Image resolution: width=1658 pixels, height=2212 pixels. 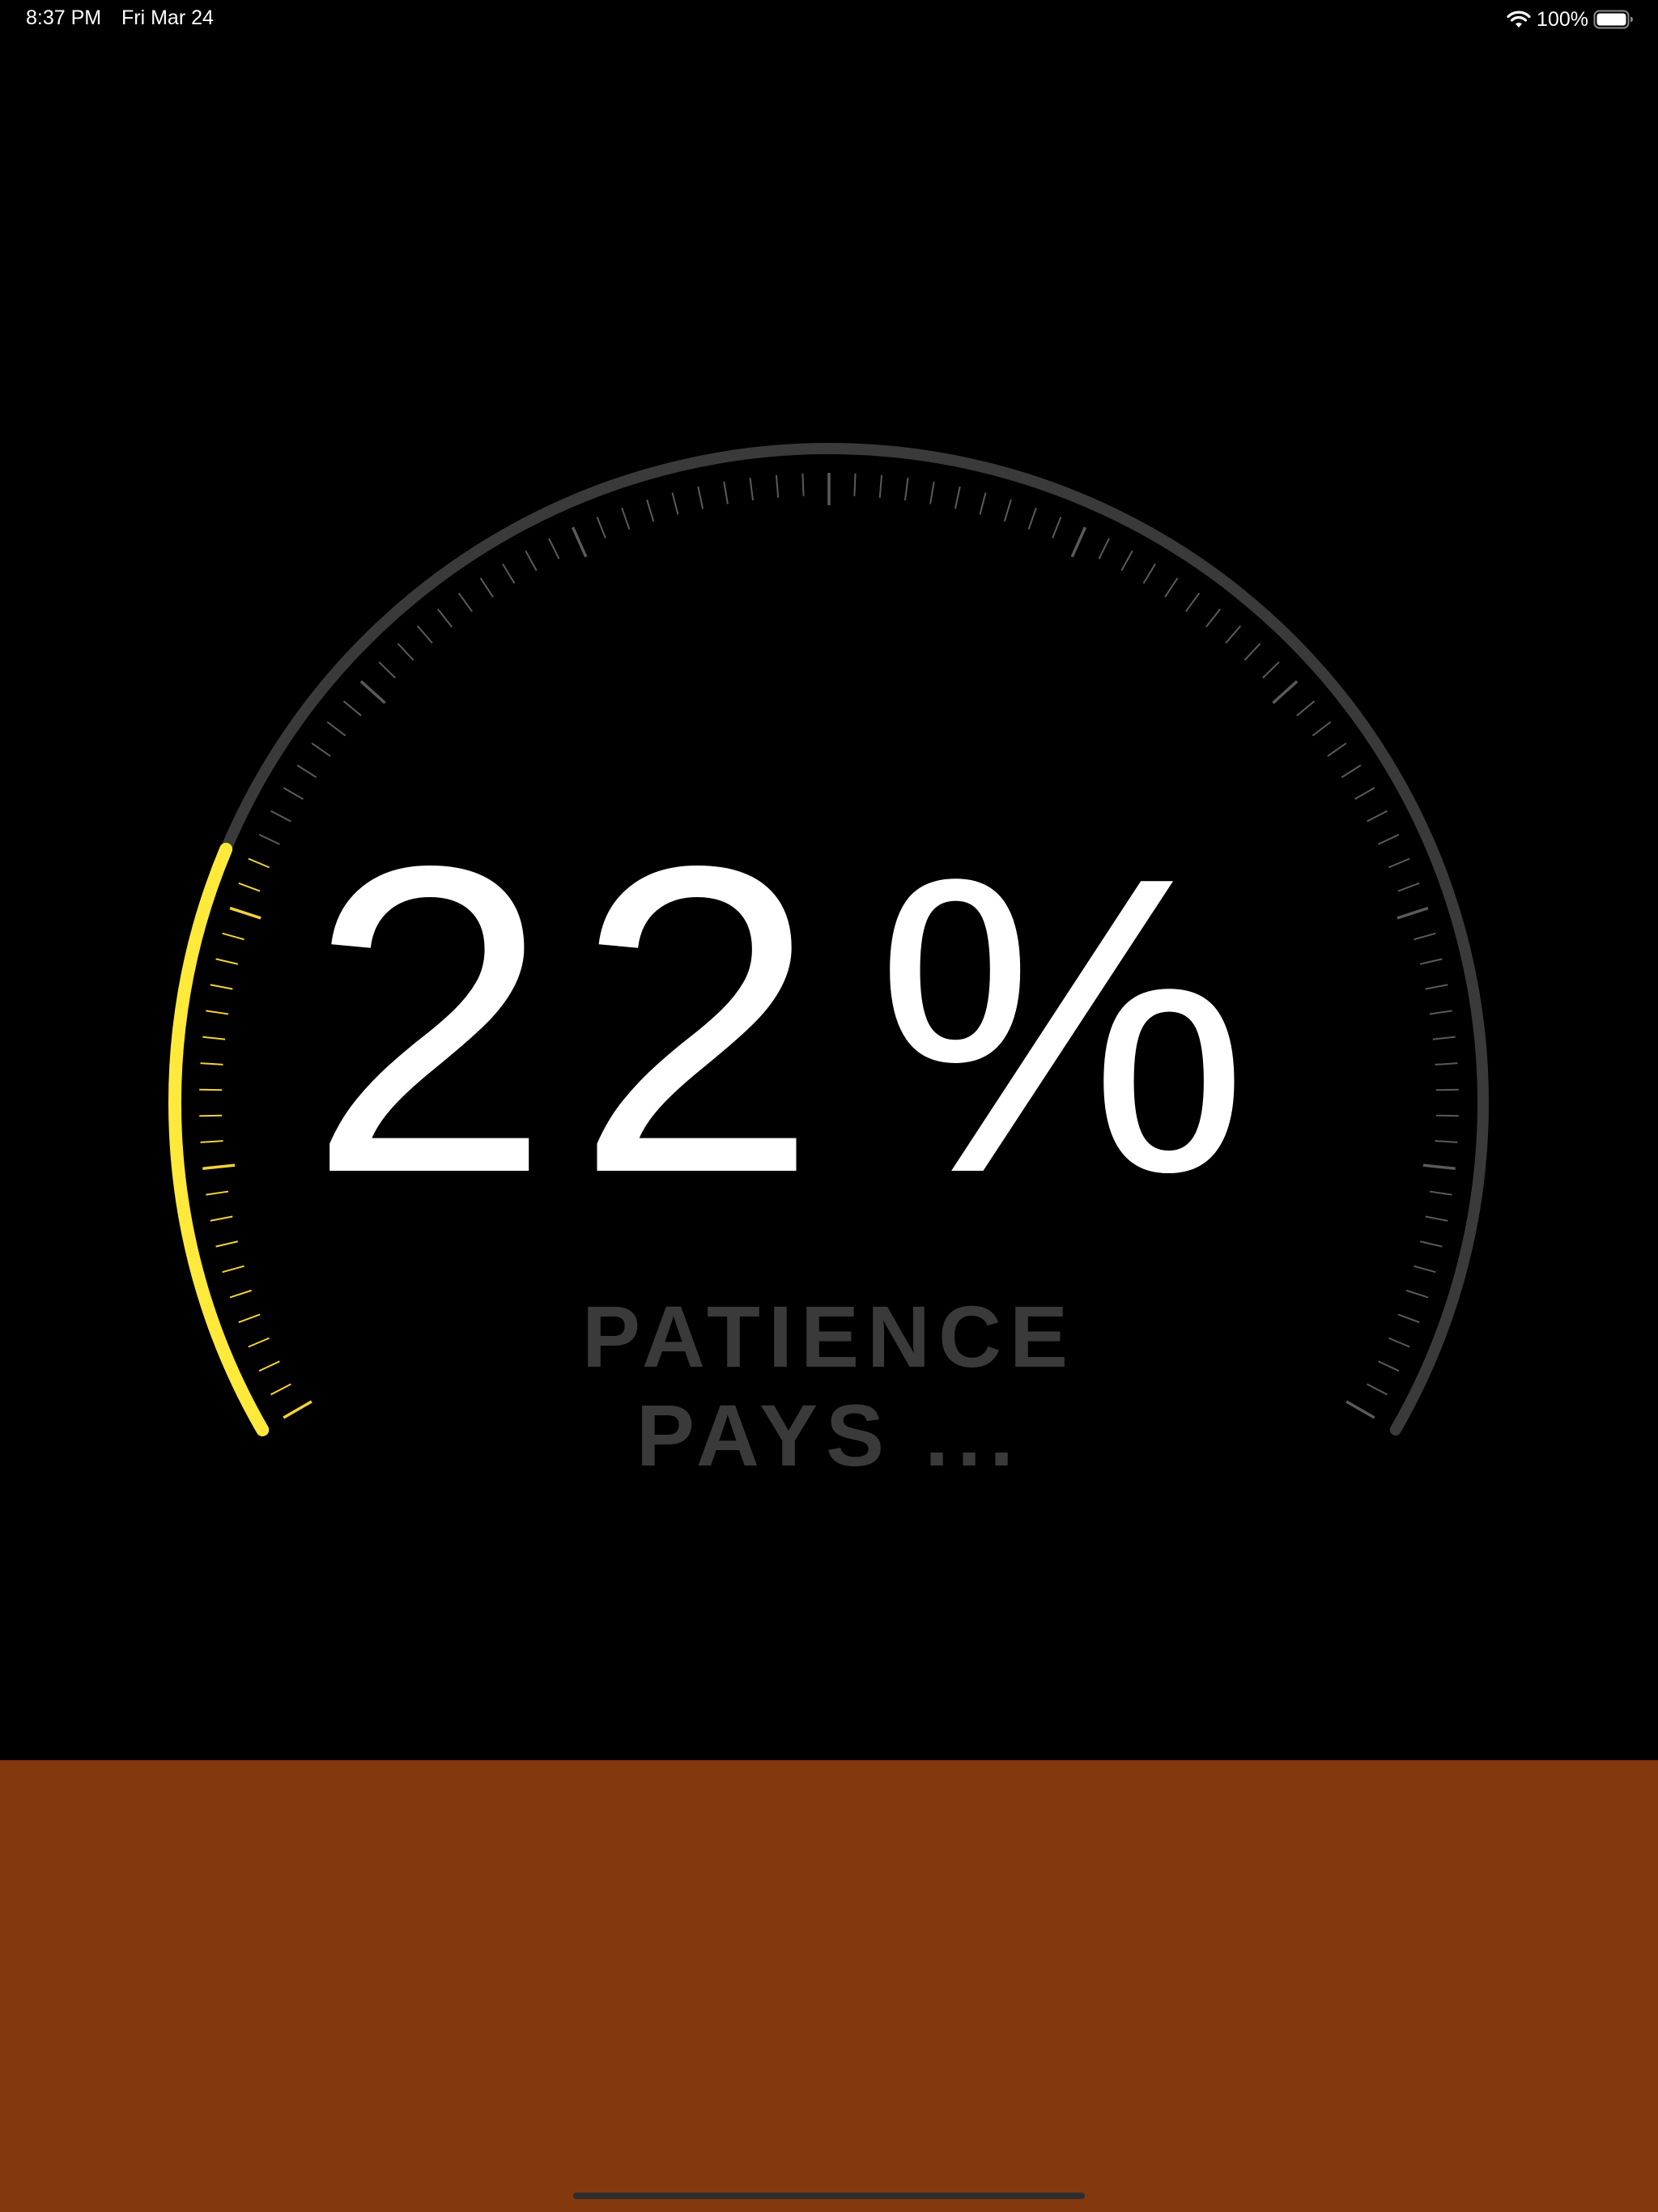 I want to click on battery-icon, so click(x=1613, y=19).